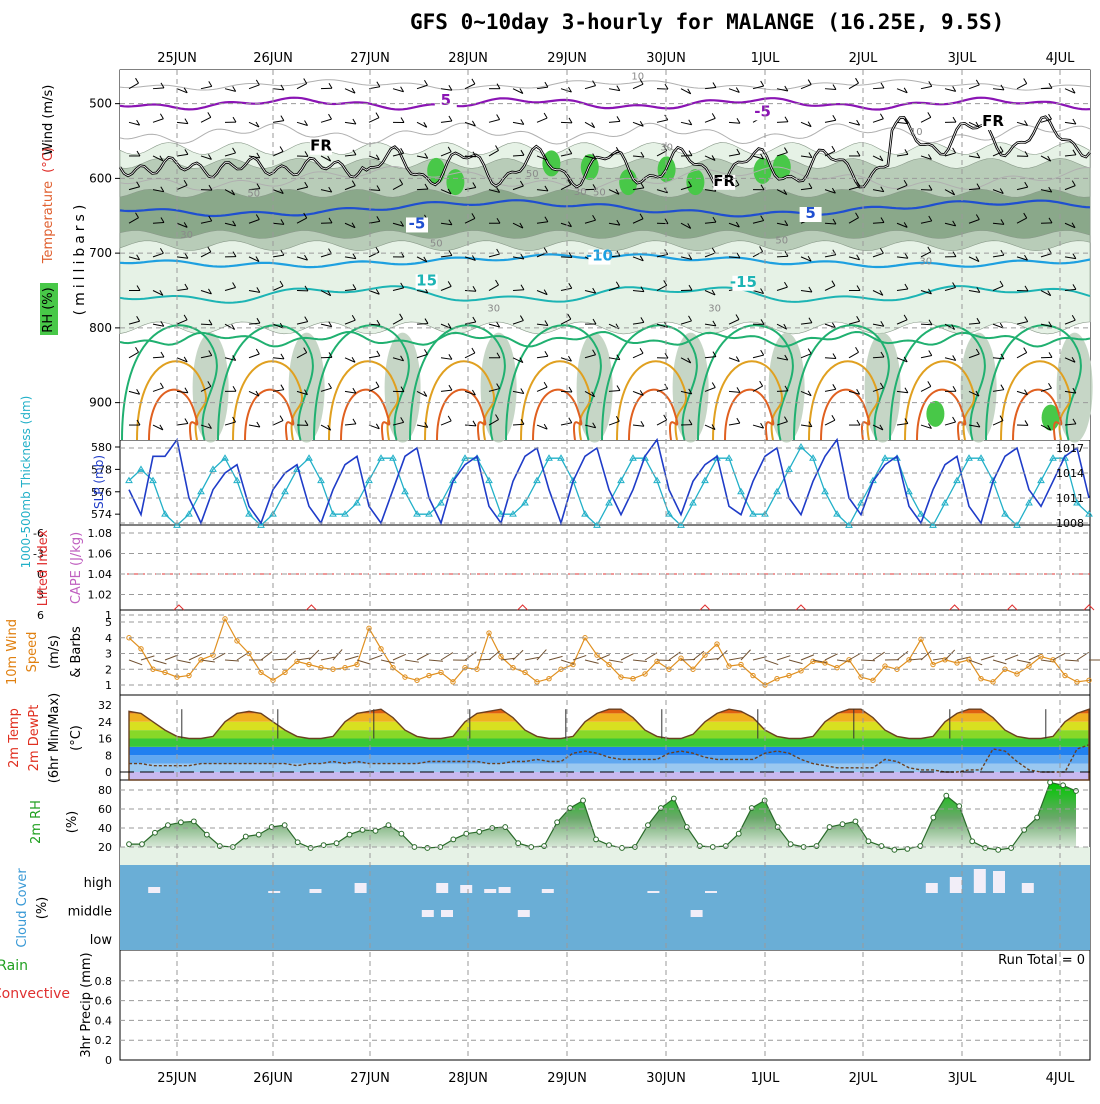 The width and height of the screenshot is (1100, 1104). What do you see at coordinates (54, 652) in the screenshot?
I see `y-label-wind-speed: (m/s)` at bounding box center [54, 652].